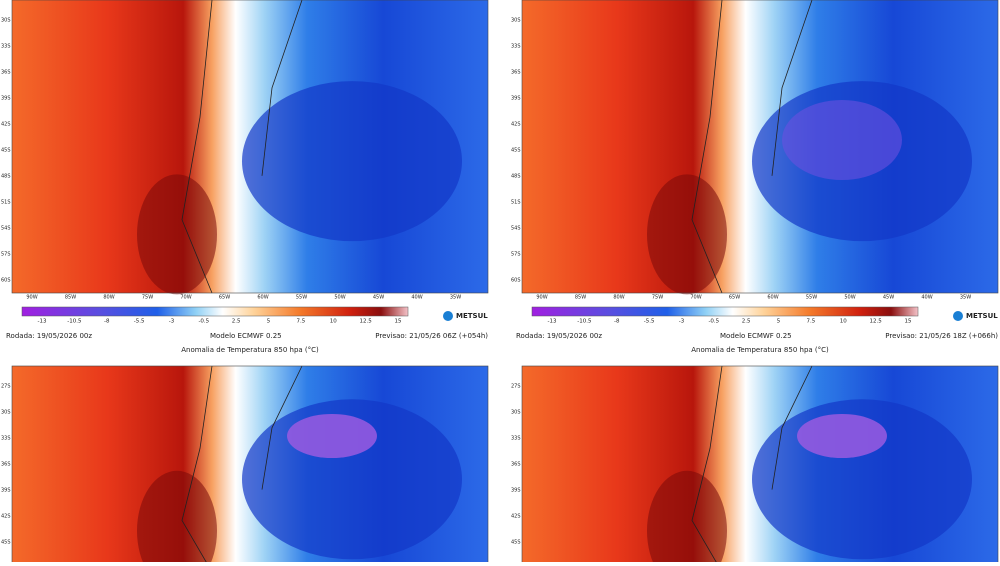 The height and width of the screenshot is (566, 1000). I want to click on lon-label: 35W, so click(965, 298).